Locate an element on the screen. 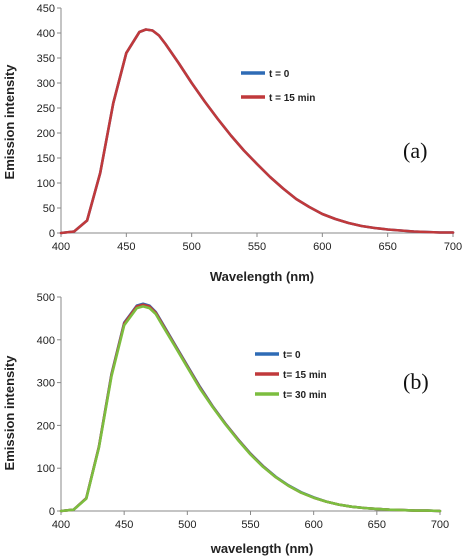 The width and height of the screenshot is (467, 556). chart-a-y-tick-label: 300 is located at coordinates (46, 84).